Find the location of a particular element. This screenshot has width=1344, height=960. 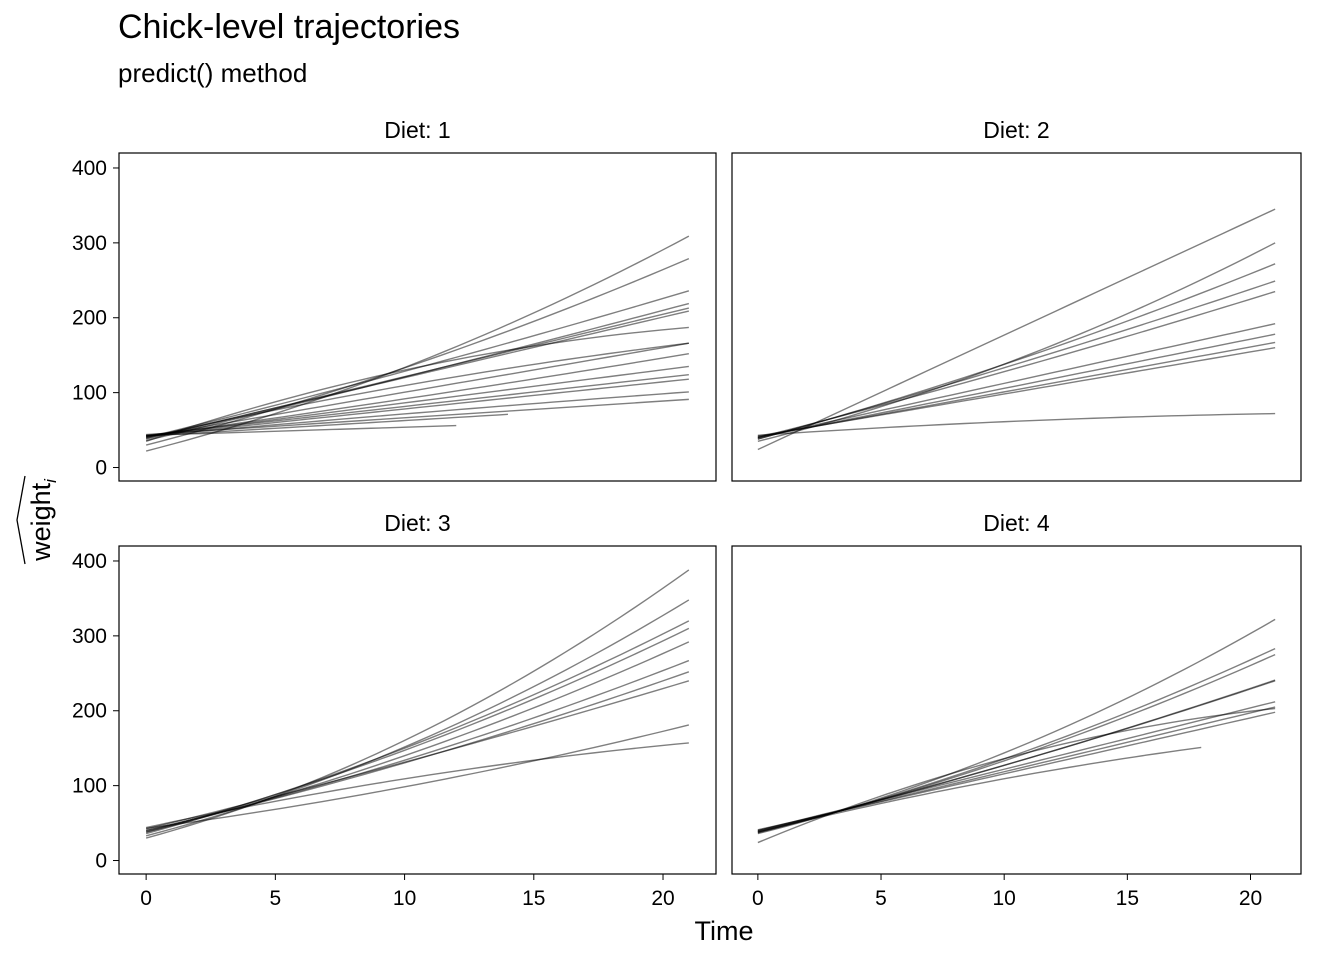

y-axis-title-base: weight is located at coordinates (41, 522).